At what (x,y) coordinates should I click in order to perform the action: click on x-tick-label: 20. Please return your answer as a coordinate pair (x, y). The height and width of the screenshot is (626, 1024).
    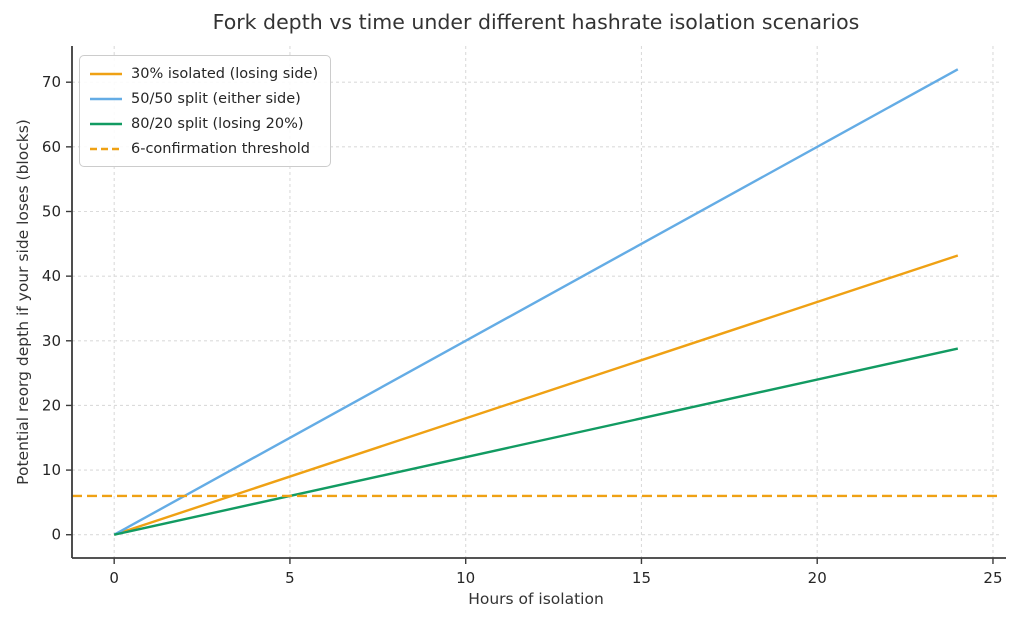
    Looking at the image, I should click on (817, 578).